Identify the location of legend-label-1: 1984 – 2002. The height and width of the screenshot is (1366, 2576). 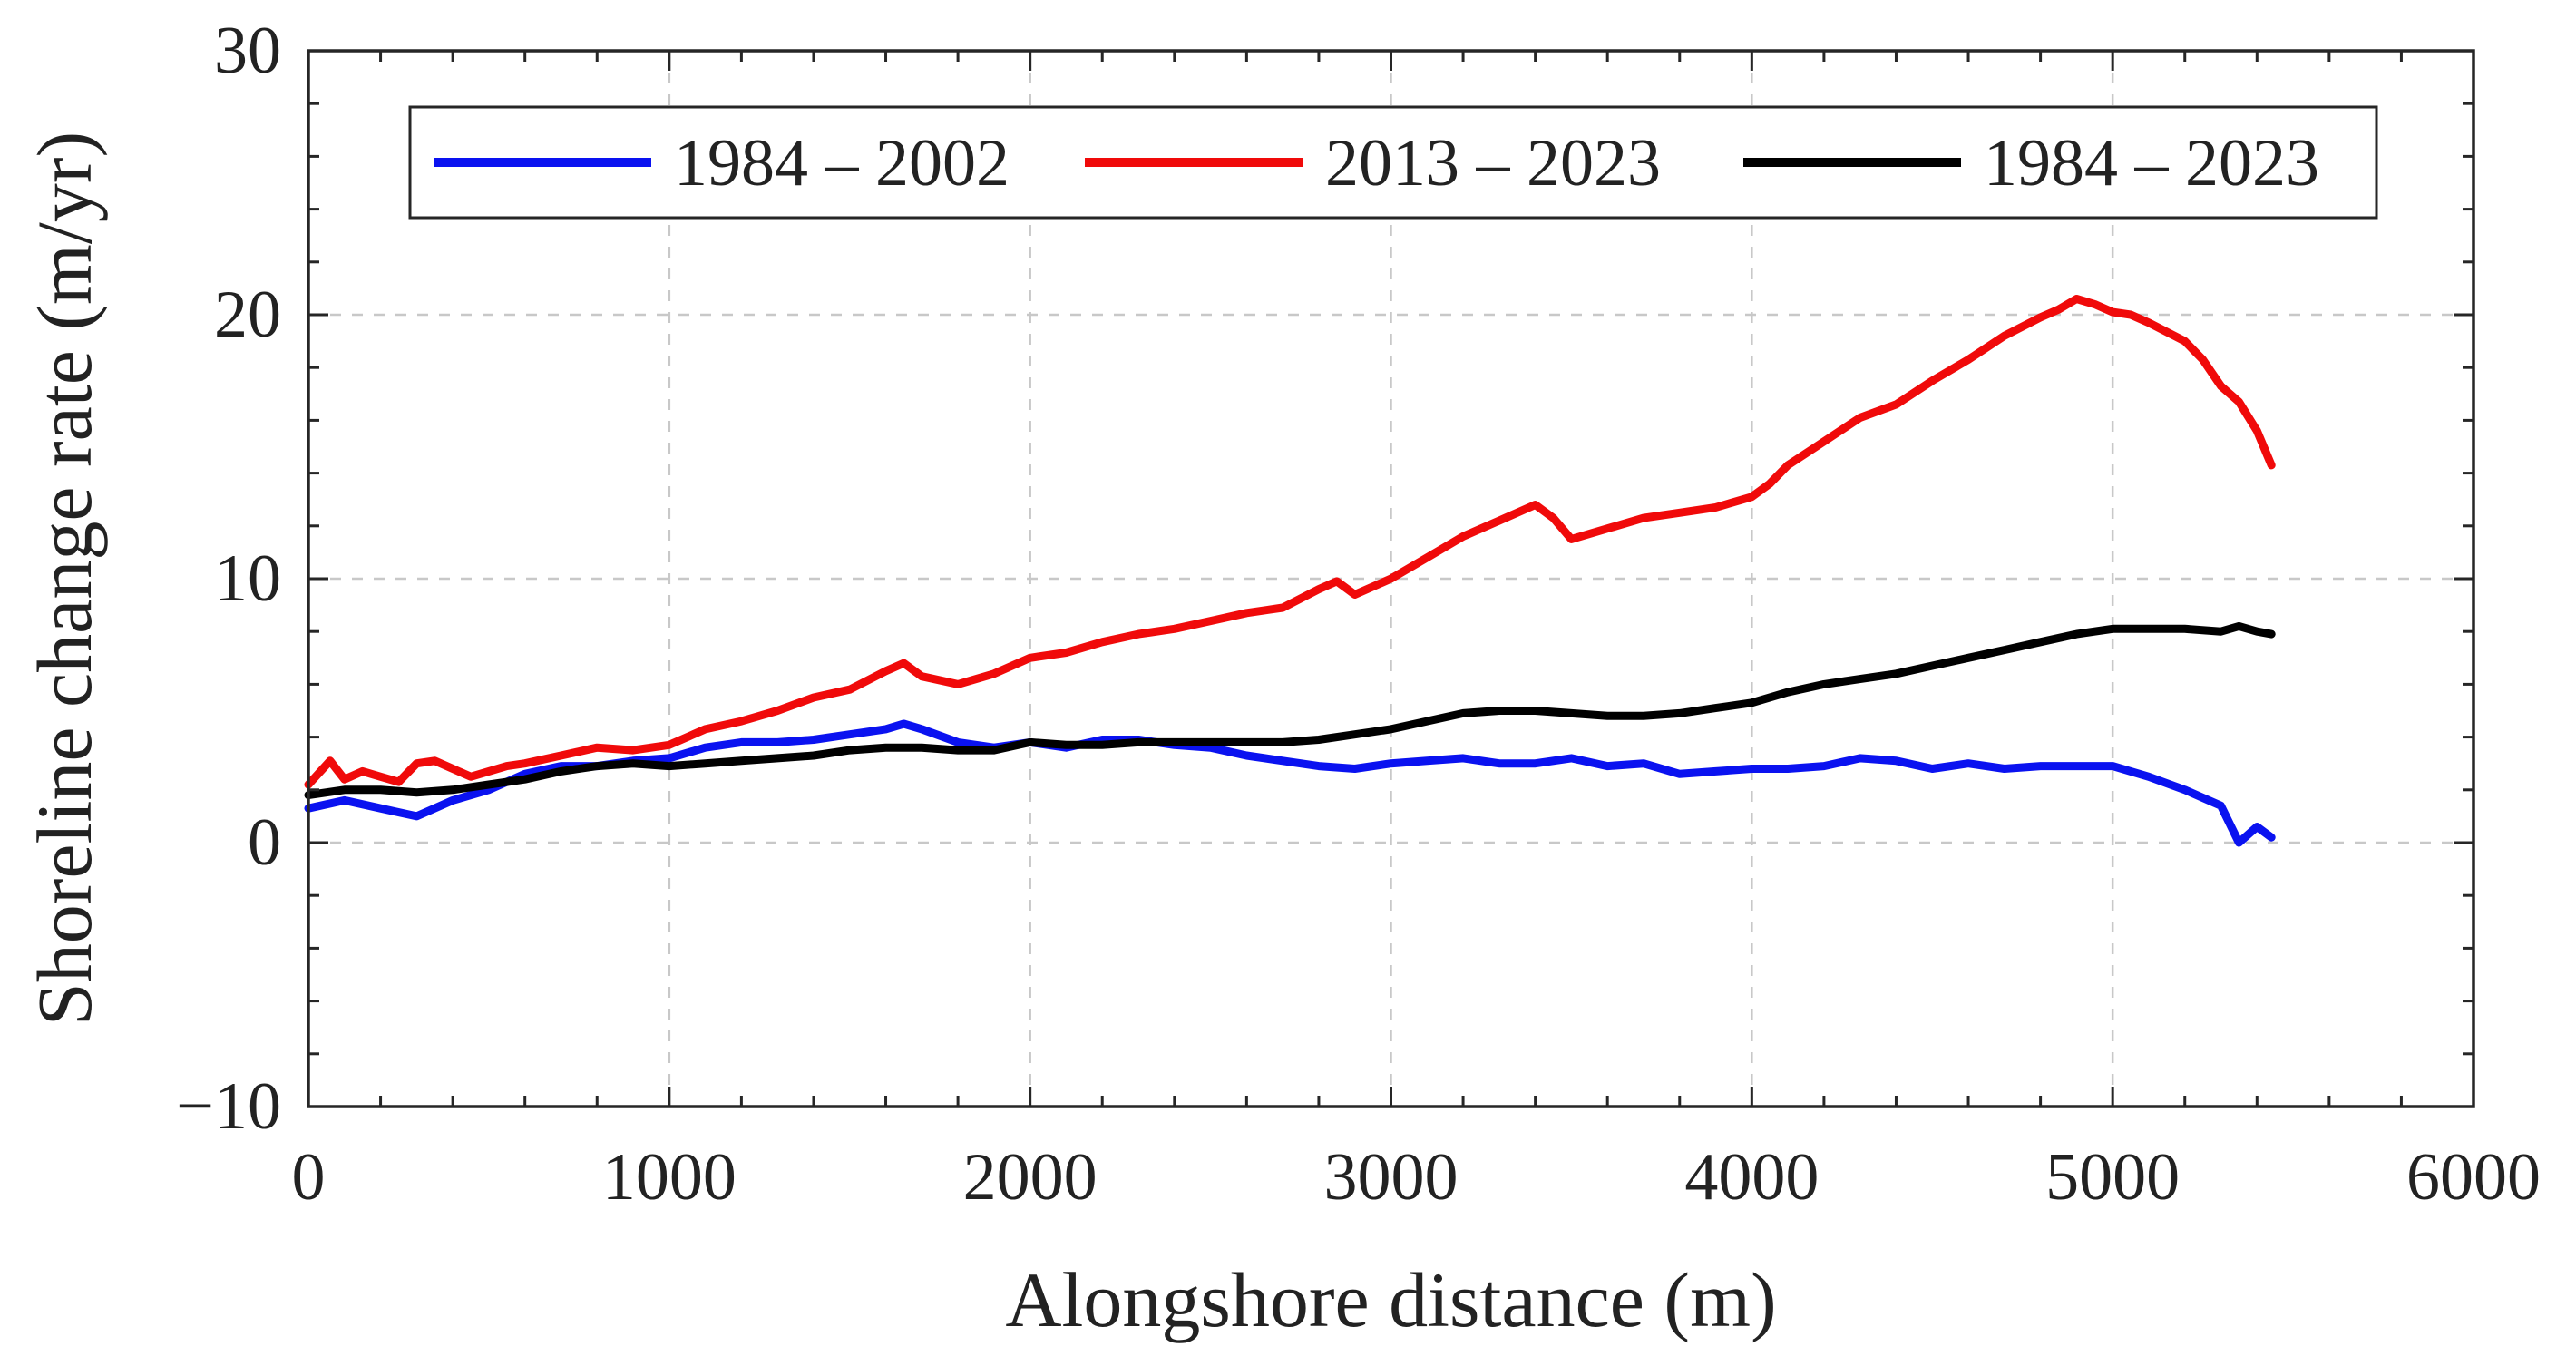
(842, 163).